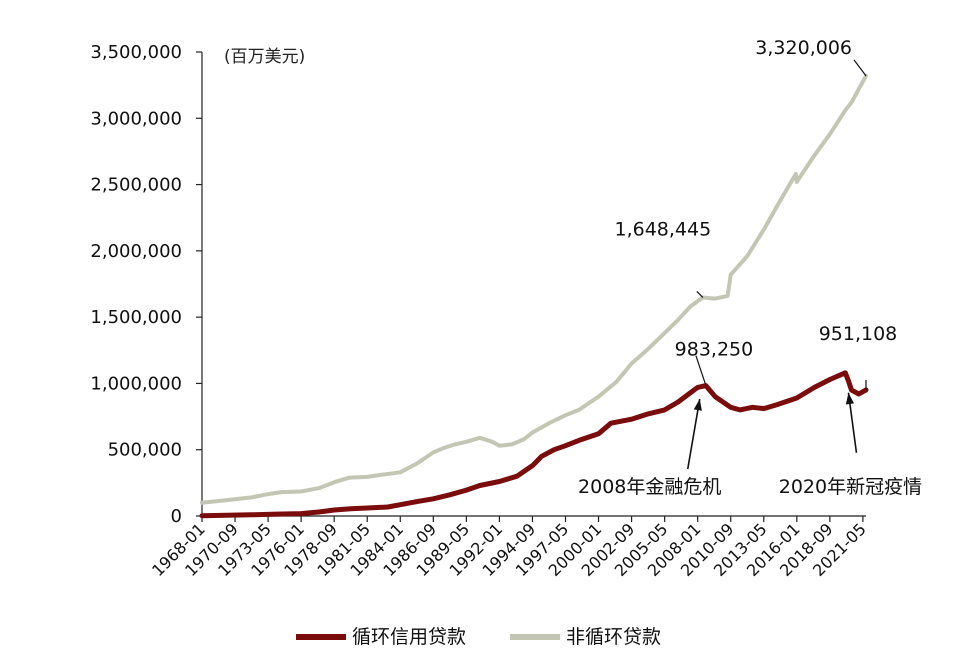  What do you see at coordinates (145, 450) in the screenshot?
I see `y-tick-label: 500,000` at bounding box center [145, 450].